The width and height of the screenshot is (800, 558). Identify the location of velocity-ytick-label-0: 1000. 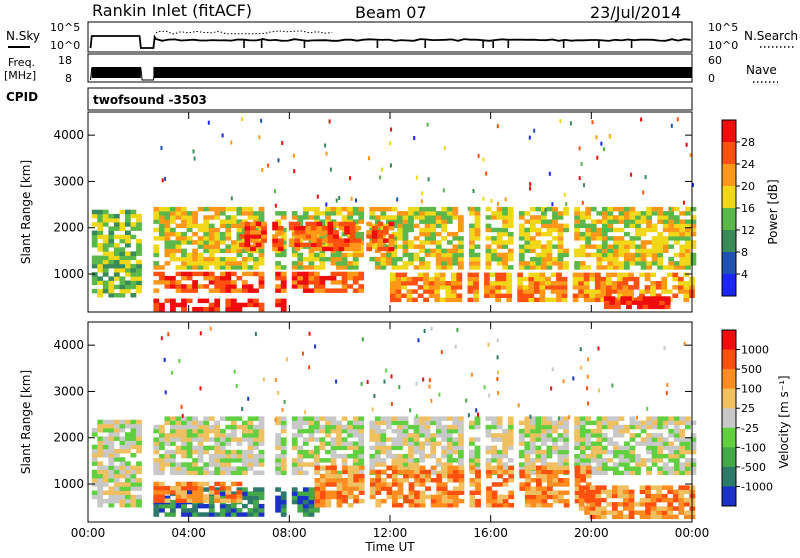
(68, 484).